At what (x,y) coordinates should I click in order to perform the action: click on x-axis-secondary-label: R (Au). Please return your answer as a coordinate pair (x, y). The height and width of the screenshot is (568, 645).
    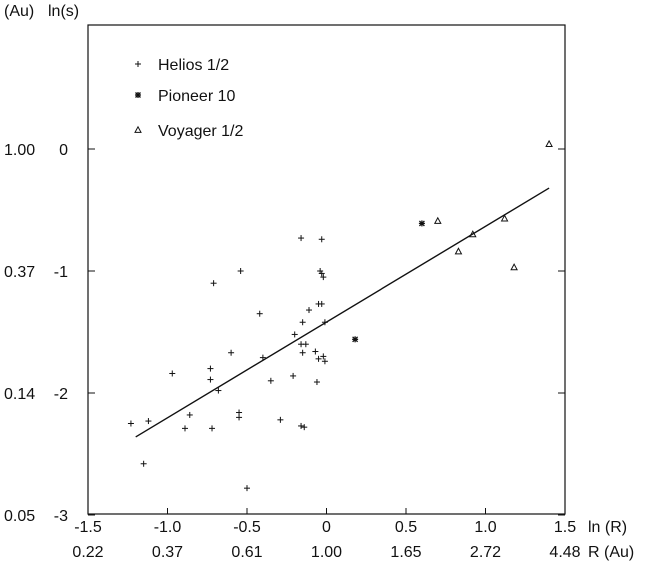
    Looking at the image, I should click on (611, 552).